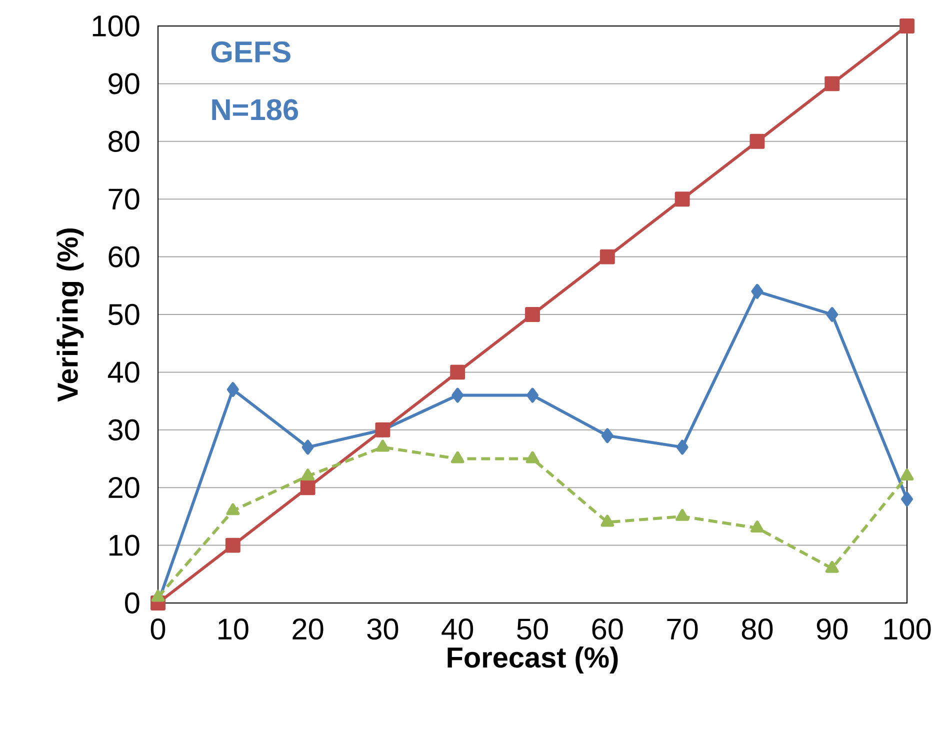 Image resolution: width=946 pixels, height=751 pixels. I want to click on x-tick-label: 80, so click(757, 629).